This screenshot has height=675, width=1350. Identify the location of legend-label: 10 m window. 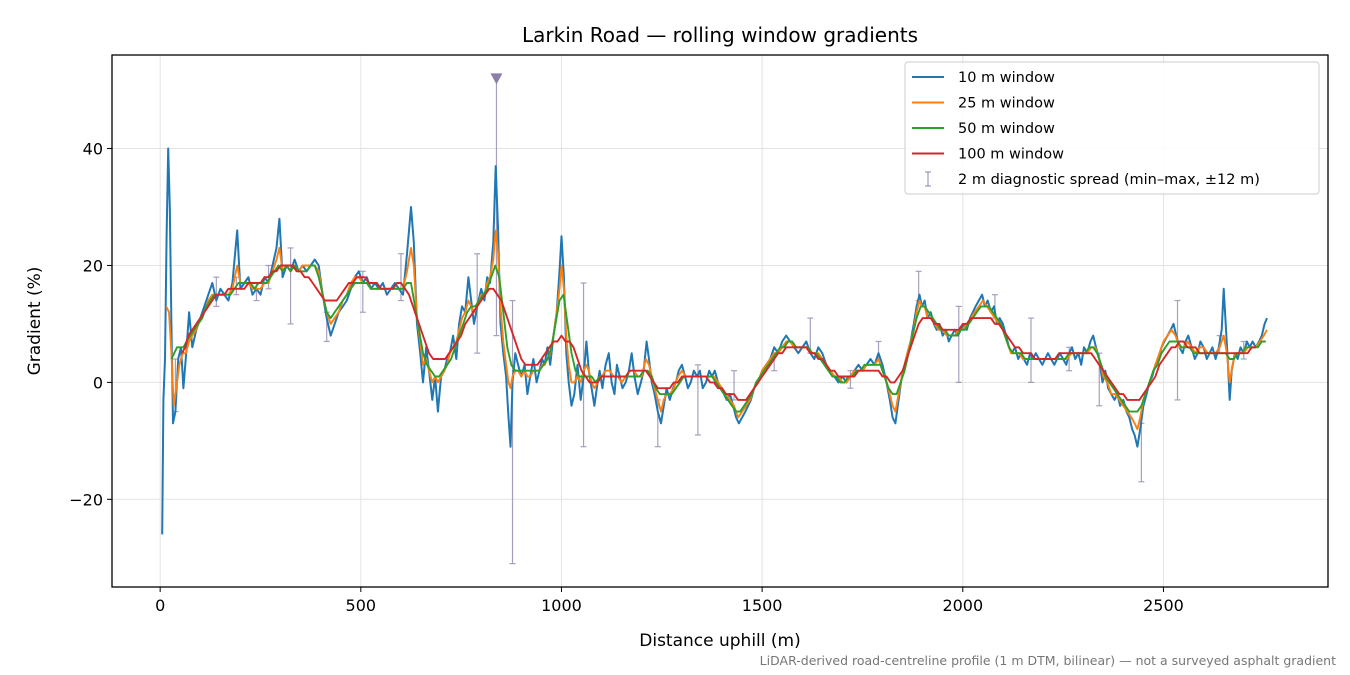
(1006, 78).